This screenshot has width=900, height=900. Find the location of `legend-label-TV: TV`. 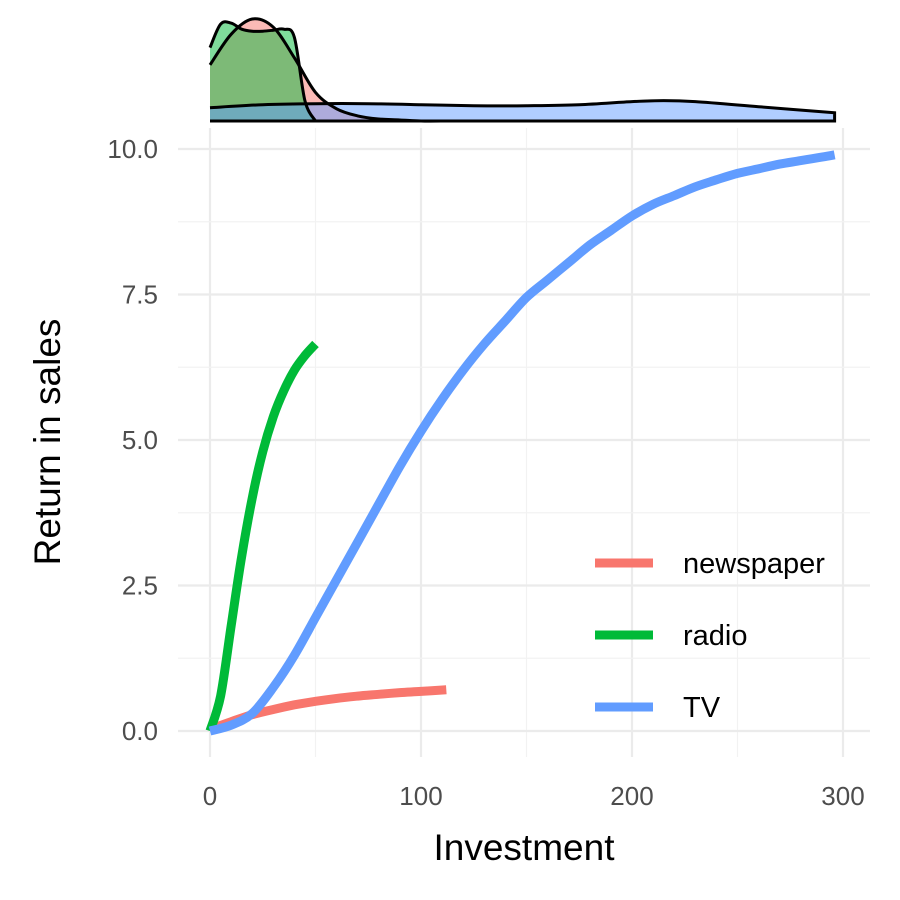

legend-label-TV: TV is located at coordinates (702, 708).